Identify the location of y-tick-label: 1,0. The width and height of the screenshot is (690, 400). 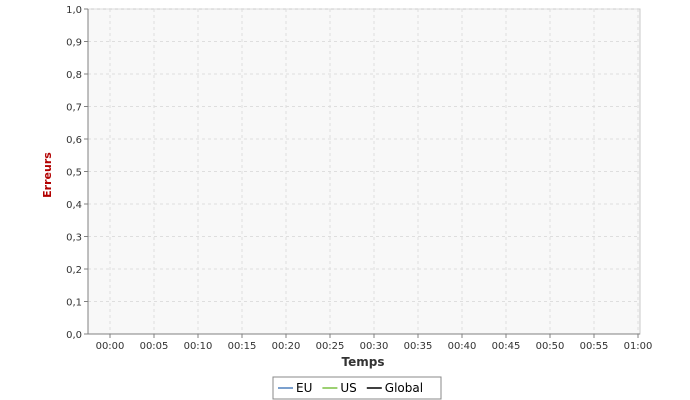
(74, 10).